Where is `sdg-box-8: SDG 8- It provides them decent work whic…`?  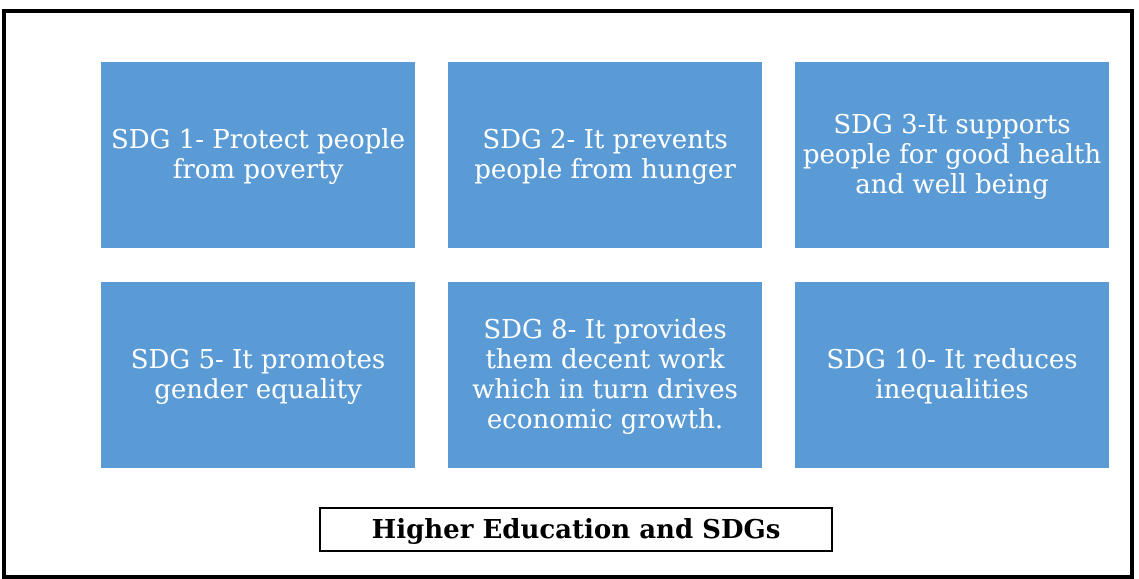 sdg-box-8: SDG 8- It provides them decent work whic… is located at coordinates (605, 375).